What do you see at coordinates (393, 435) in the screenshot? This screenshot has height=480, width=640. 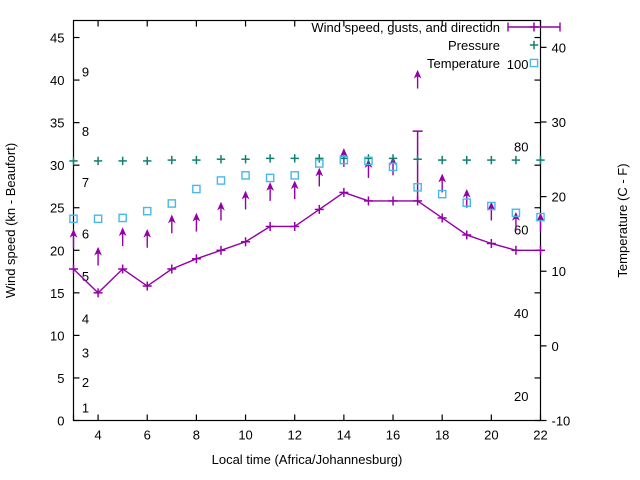 I see `x-tick-label: 16` at bounding box center [393, 435].